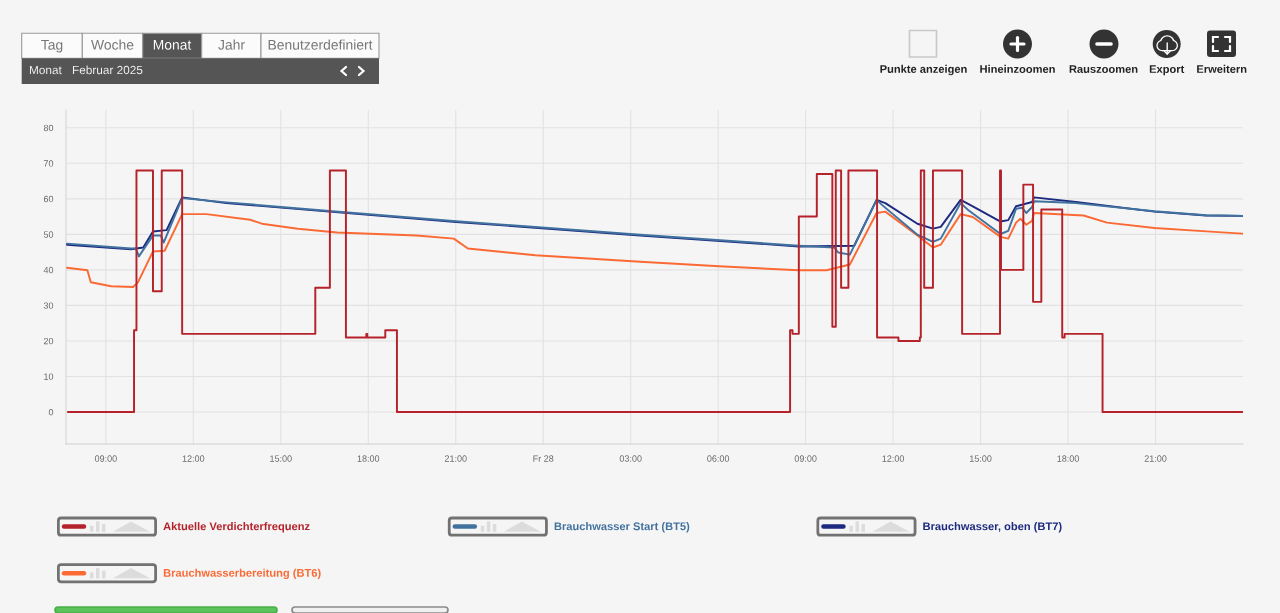  I want to click on text: Aktuelle Verdichterfrequenz, so click(236, 527).